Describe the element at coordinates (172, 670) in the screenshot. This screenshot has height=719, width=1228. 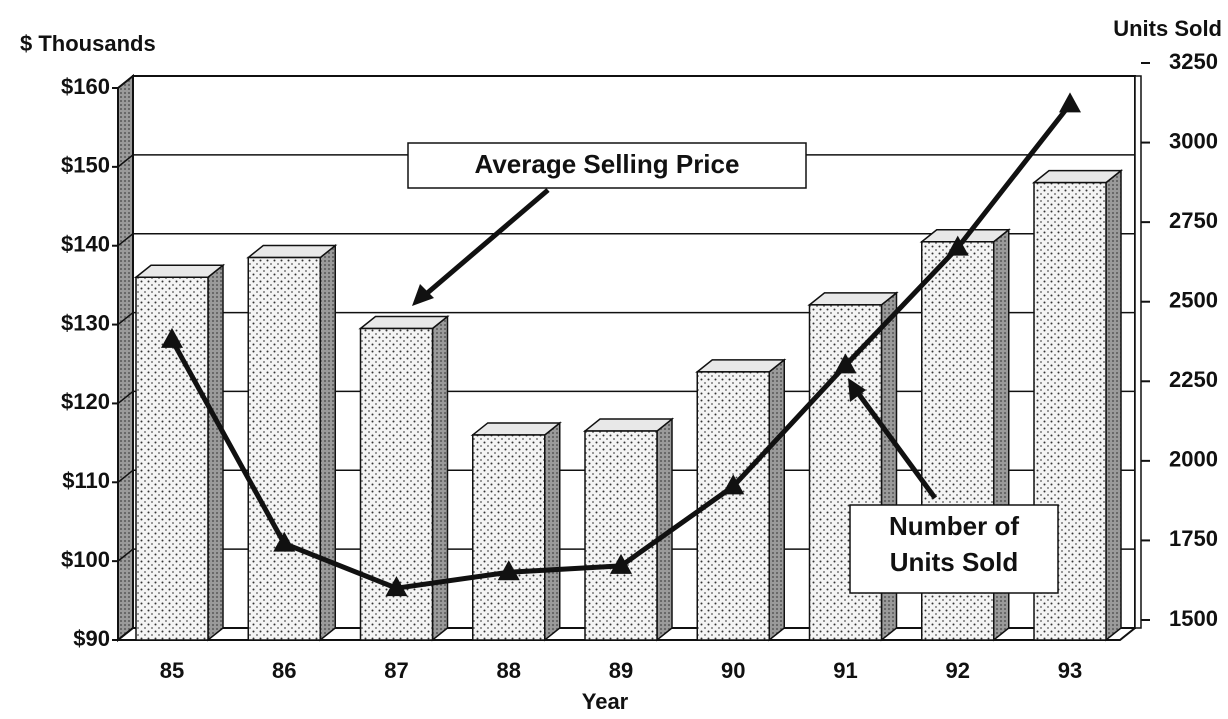
I see `x-tick-label: 85` at that location.